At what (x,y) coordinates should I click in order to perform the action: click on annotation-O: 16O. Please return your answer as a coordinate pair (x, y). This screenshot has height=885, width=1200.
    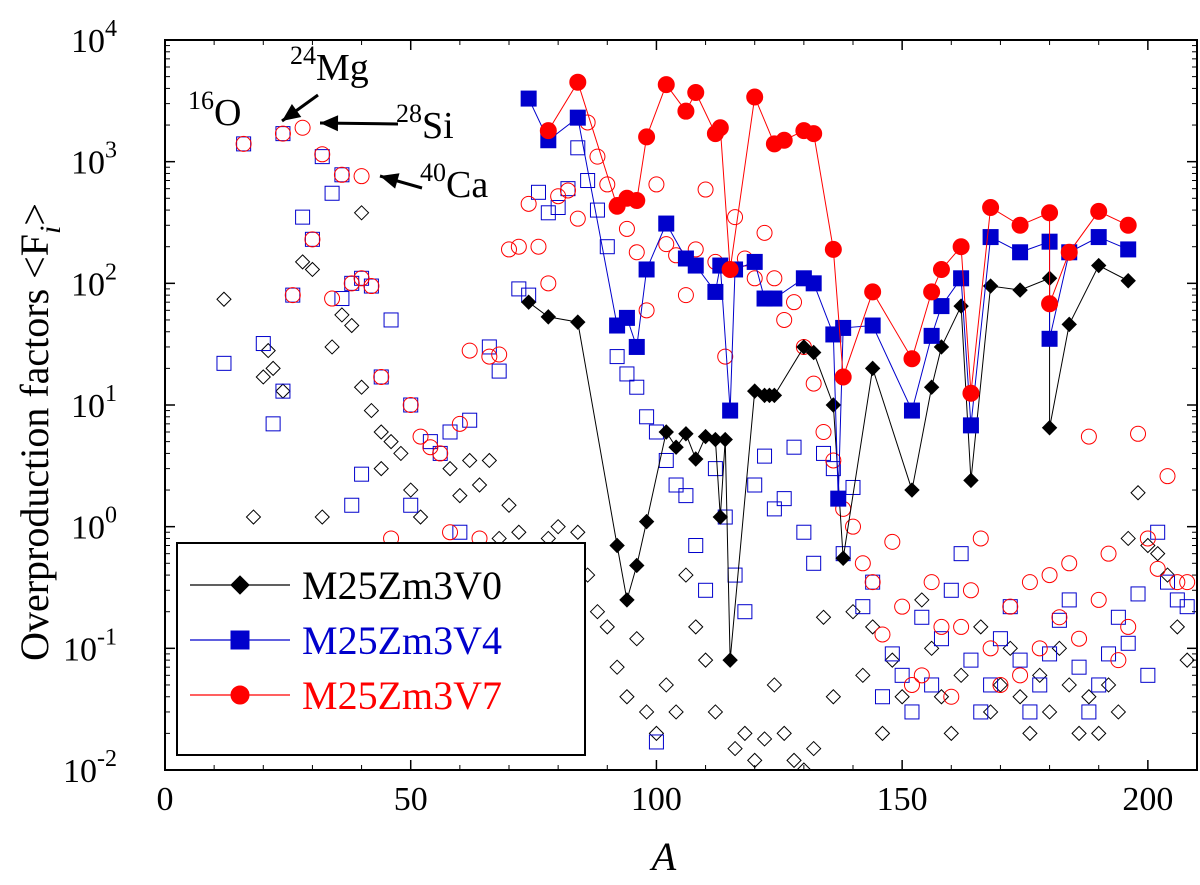
    Looking at the image, I should click on (214, 110).